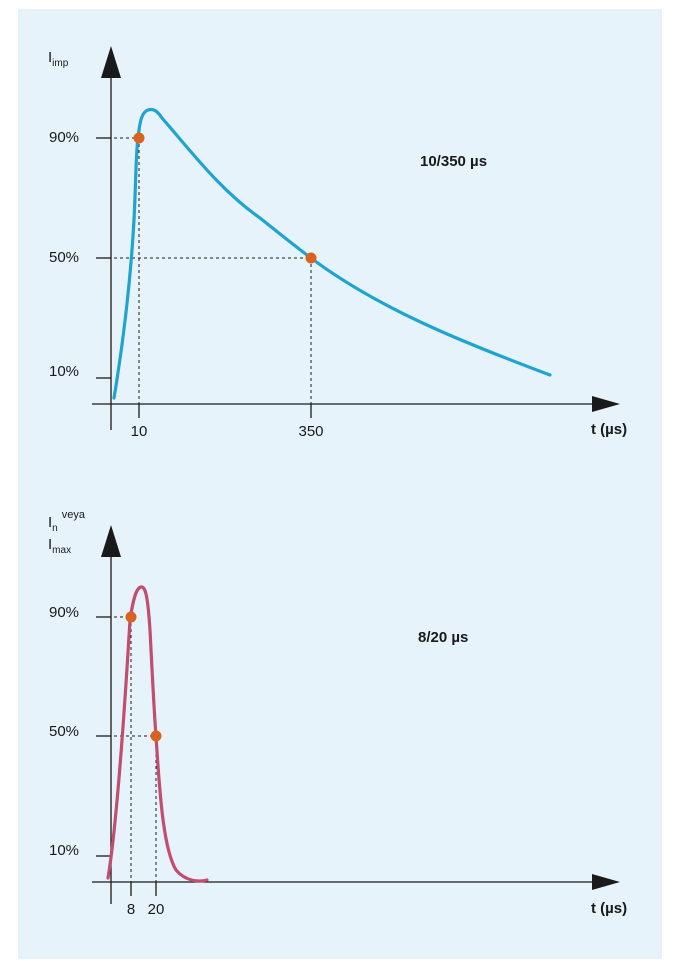 This screenshot has width=690, height=968. What do you see at coordinates (80, 612) in the screenshot?
I see `y-tick-90-bottom: 90%` at bounding box center [80, 612].